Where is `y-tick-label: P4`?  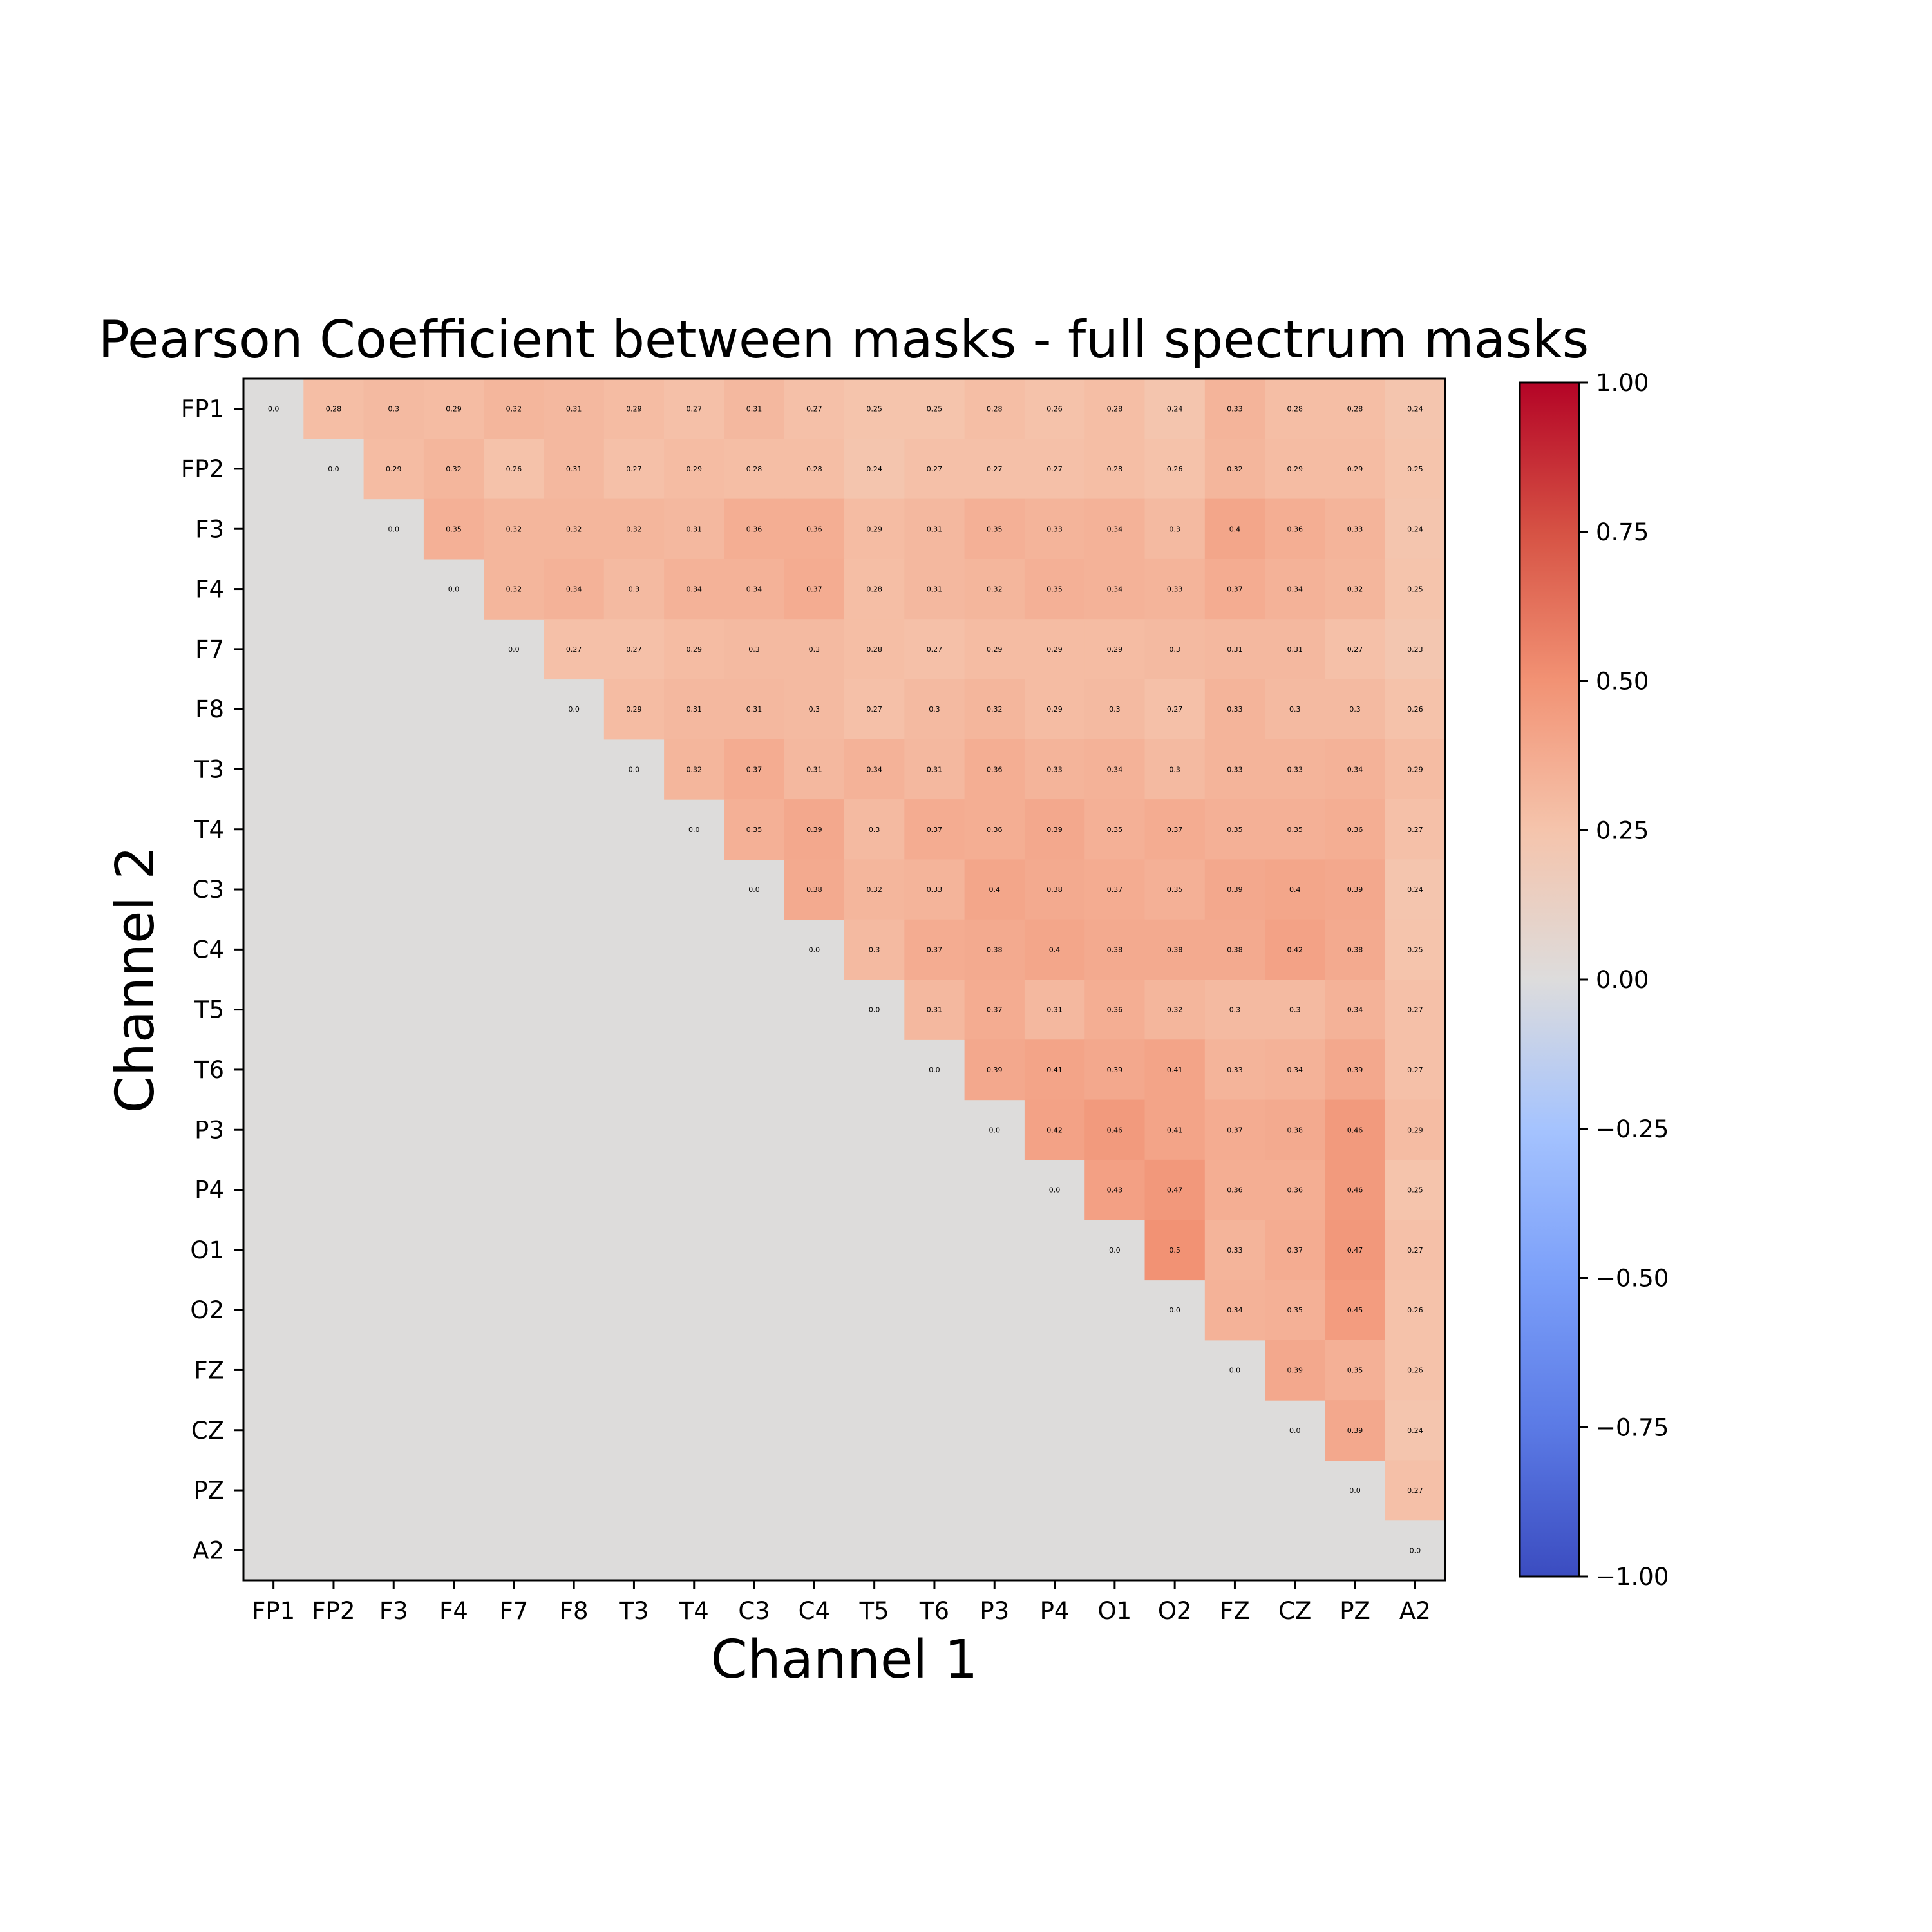
y-tick-label: P4 is located at coordinates (209, 1190).